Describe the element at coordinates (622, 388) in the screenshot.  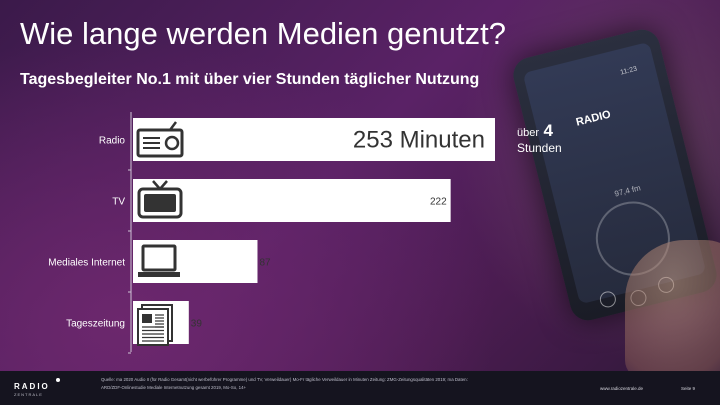
I see `website-link: www.radiozentrale.de` at that location.